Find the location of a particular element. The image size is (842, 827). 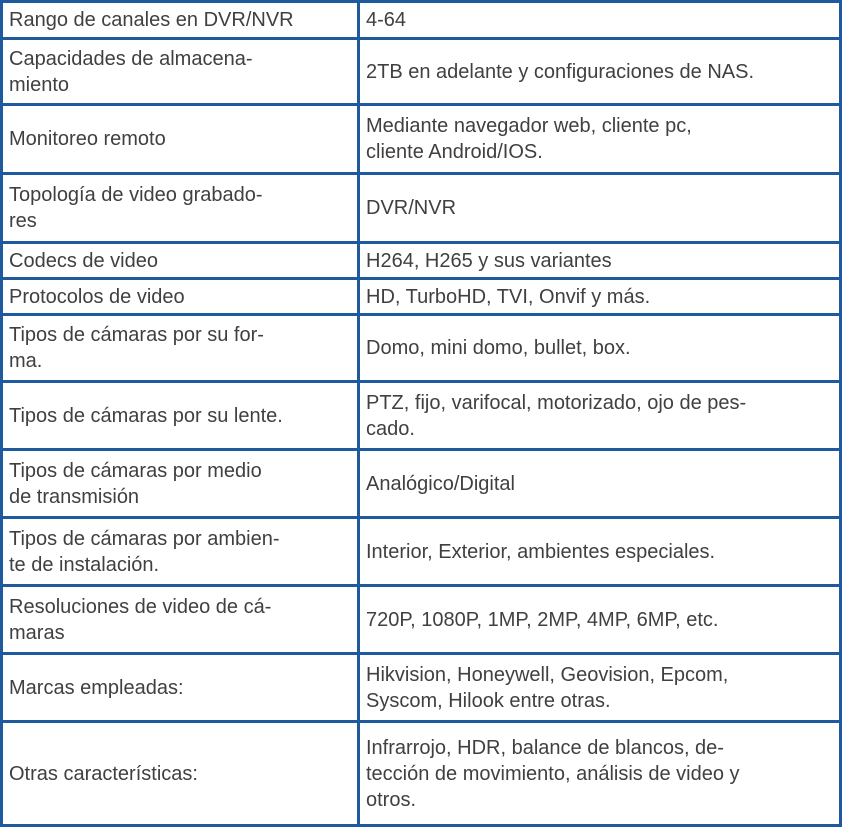

row-label: Rango de canales en DVR/NVR is located at coordinates (180, 20).